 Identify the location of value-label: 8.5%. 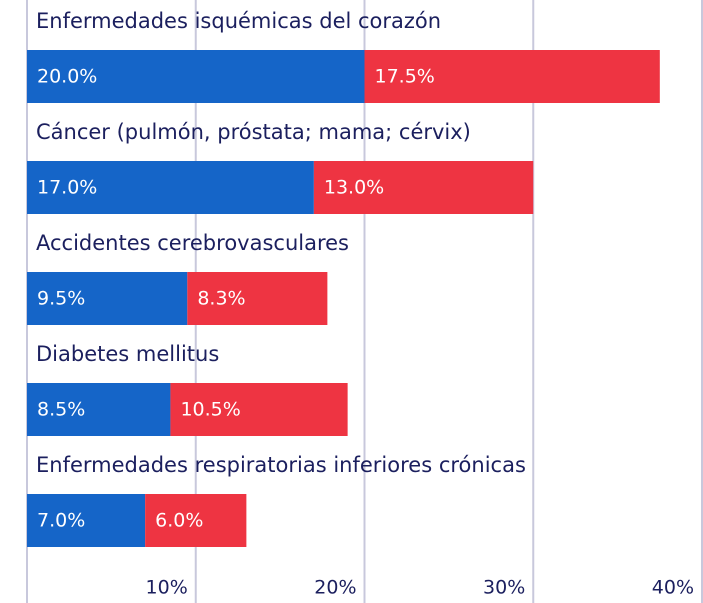
(61, 410).